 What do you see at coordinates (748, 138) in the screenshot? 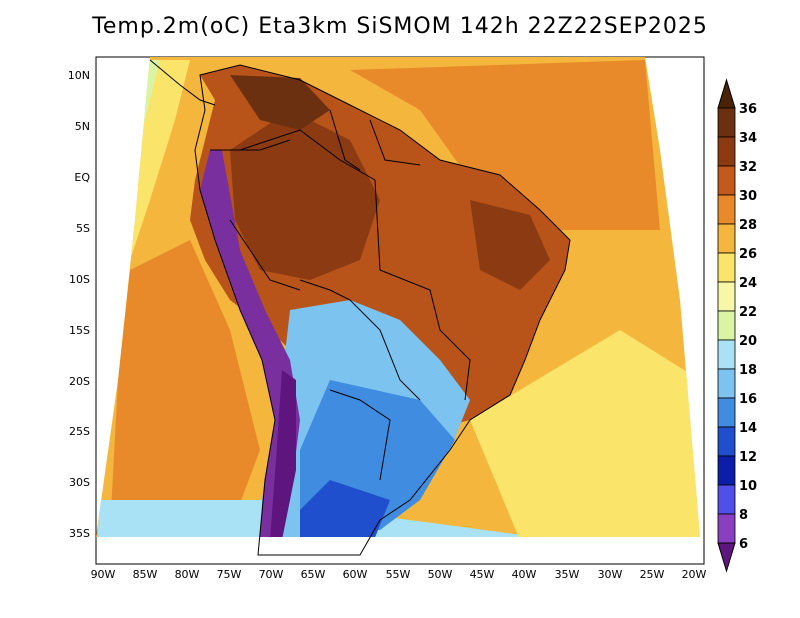
I see `colorbar-label: 34` at bounding box center [748, 138].